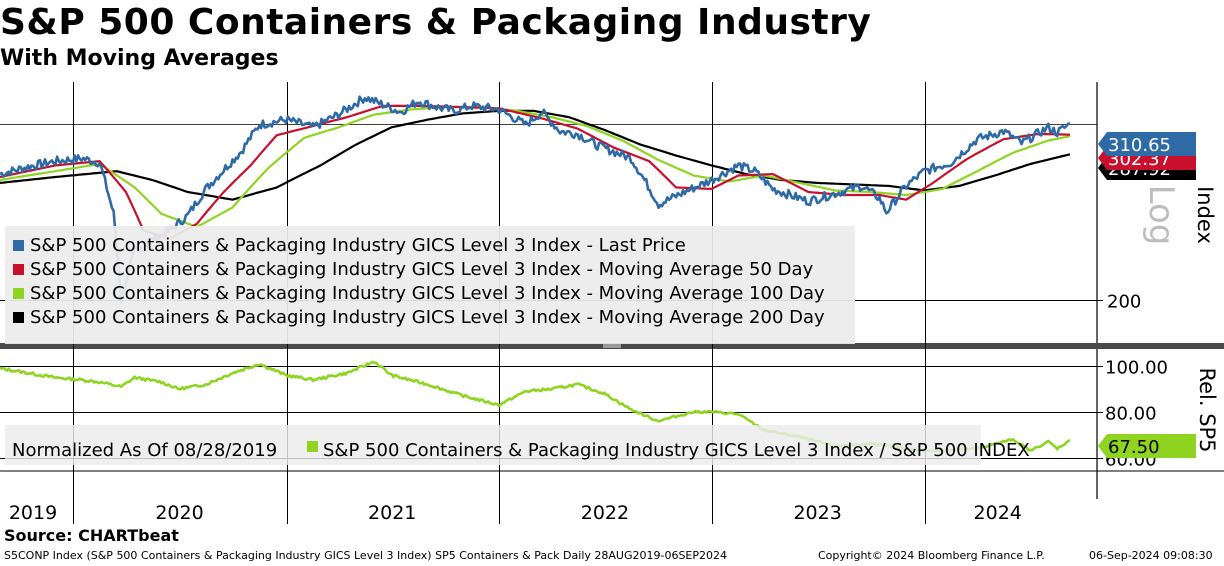 Image resolution: width=1224 pixels, height=566 pixels. I want to click on tag-relative-shape, so click(1147, 446).